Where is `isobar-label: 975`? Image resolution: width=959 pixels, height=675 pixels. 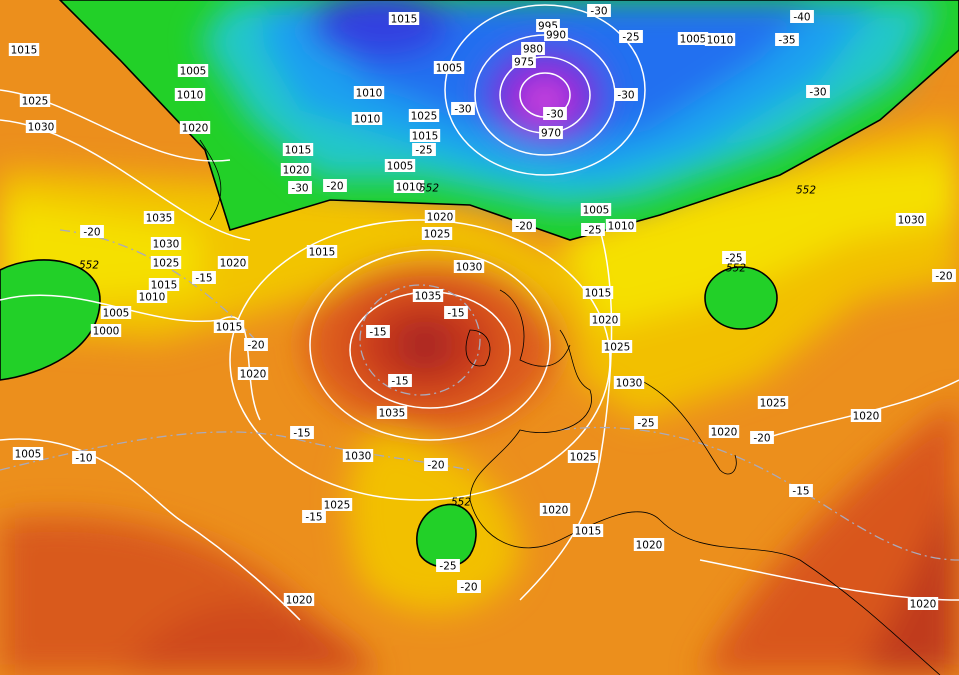
isobar-label: 975 is located at coordinates (524, 63).